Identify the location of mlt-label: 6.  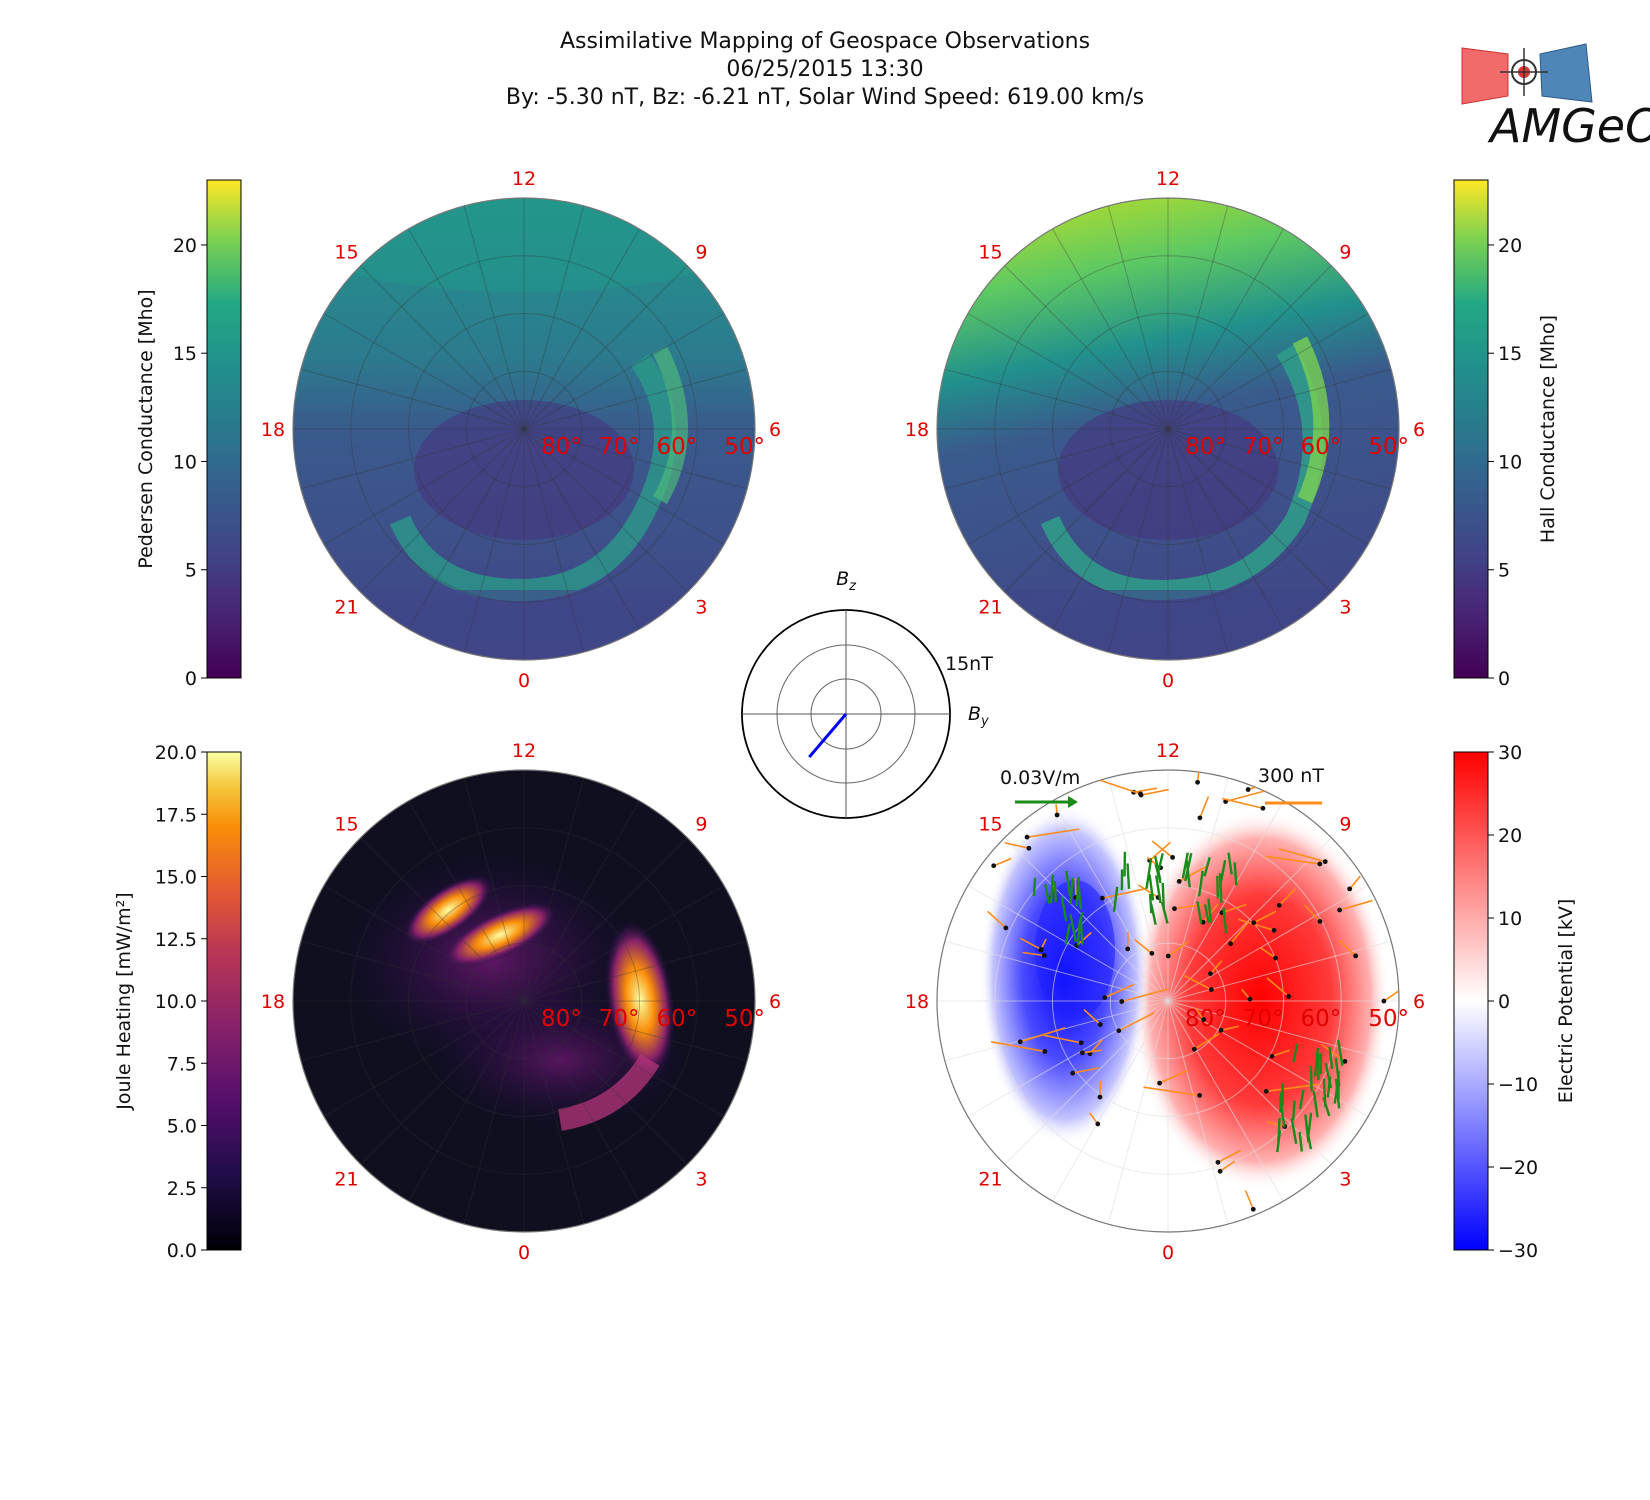
(1419, 430).